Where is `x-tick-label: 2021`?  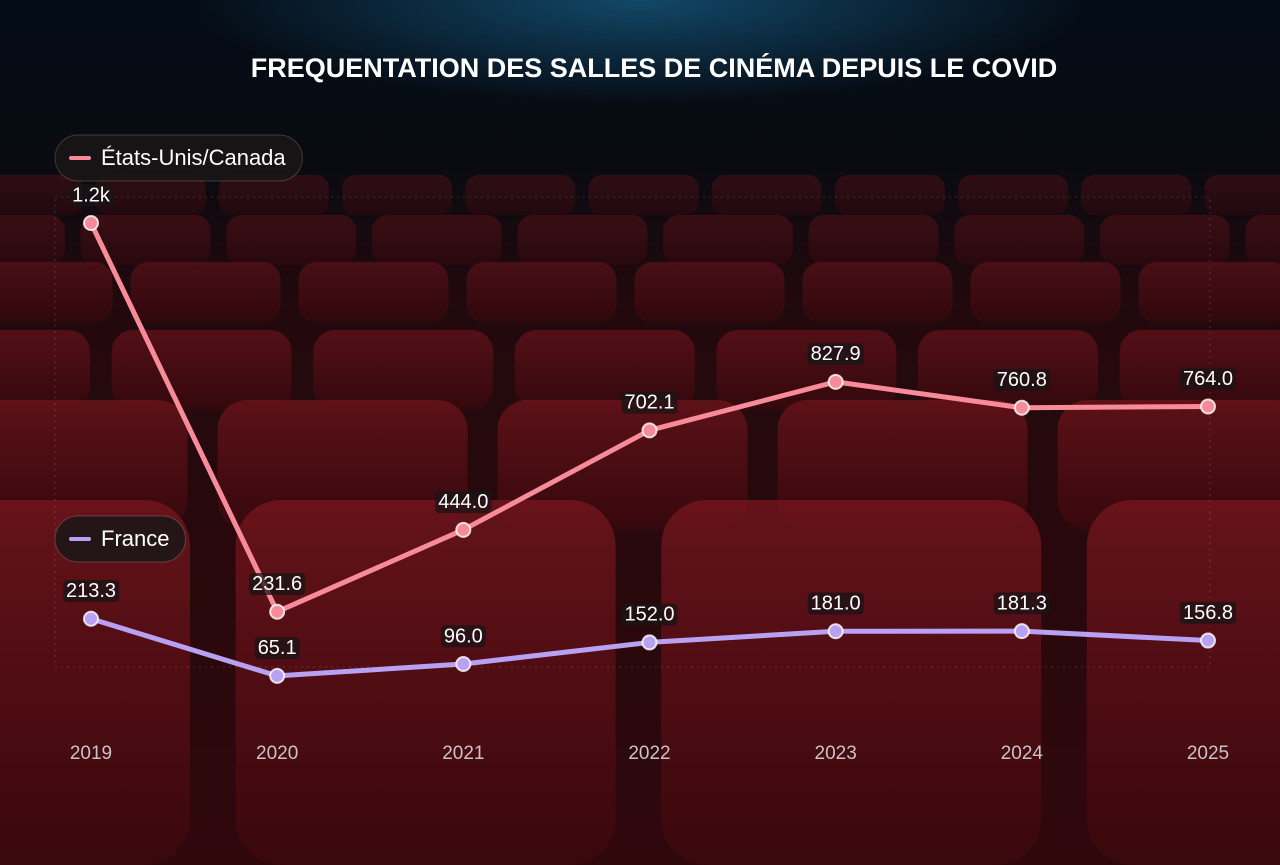
x-tick-label: 2021 is located at coordinates (463, 753).